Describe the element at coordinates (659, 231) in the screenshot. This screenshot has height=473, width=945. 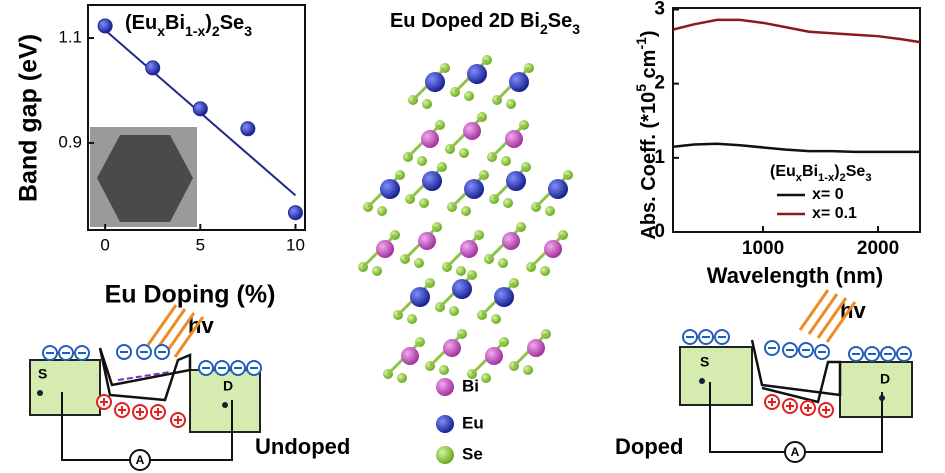
I see `y-tick-label: 0` at that location.